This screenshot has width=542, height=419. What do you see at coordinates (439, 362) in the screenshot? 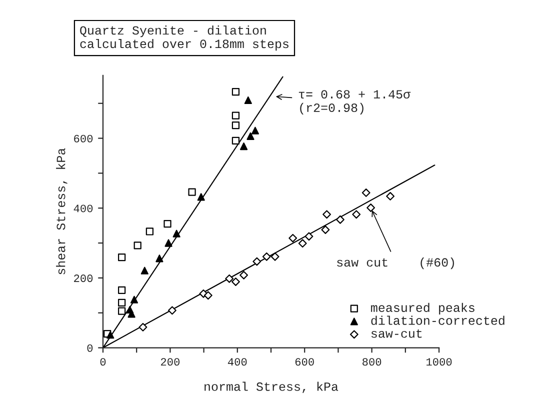
I see `x-tick-label: 1000` at bounding box center [439, 362].